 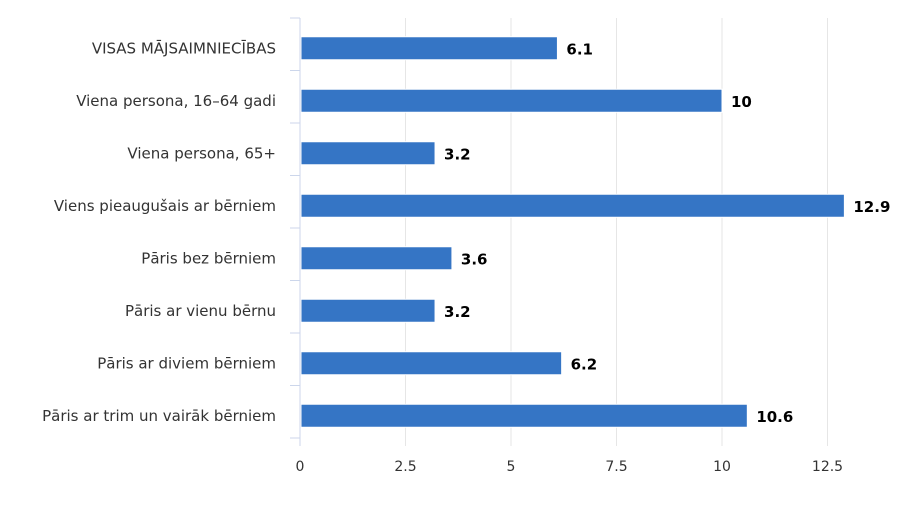 What do you see at coordinates (159, 416) in the screenshot?
I see `category-label: Pāris ar trim un vairāk bērniem` at bounding box center [159, 416].